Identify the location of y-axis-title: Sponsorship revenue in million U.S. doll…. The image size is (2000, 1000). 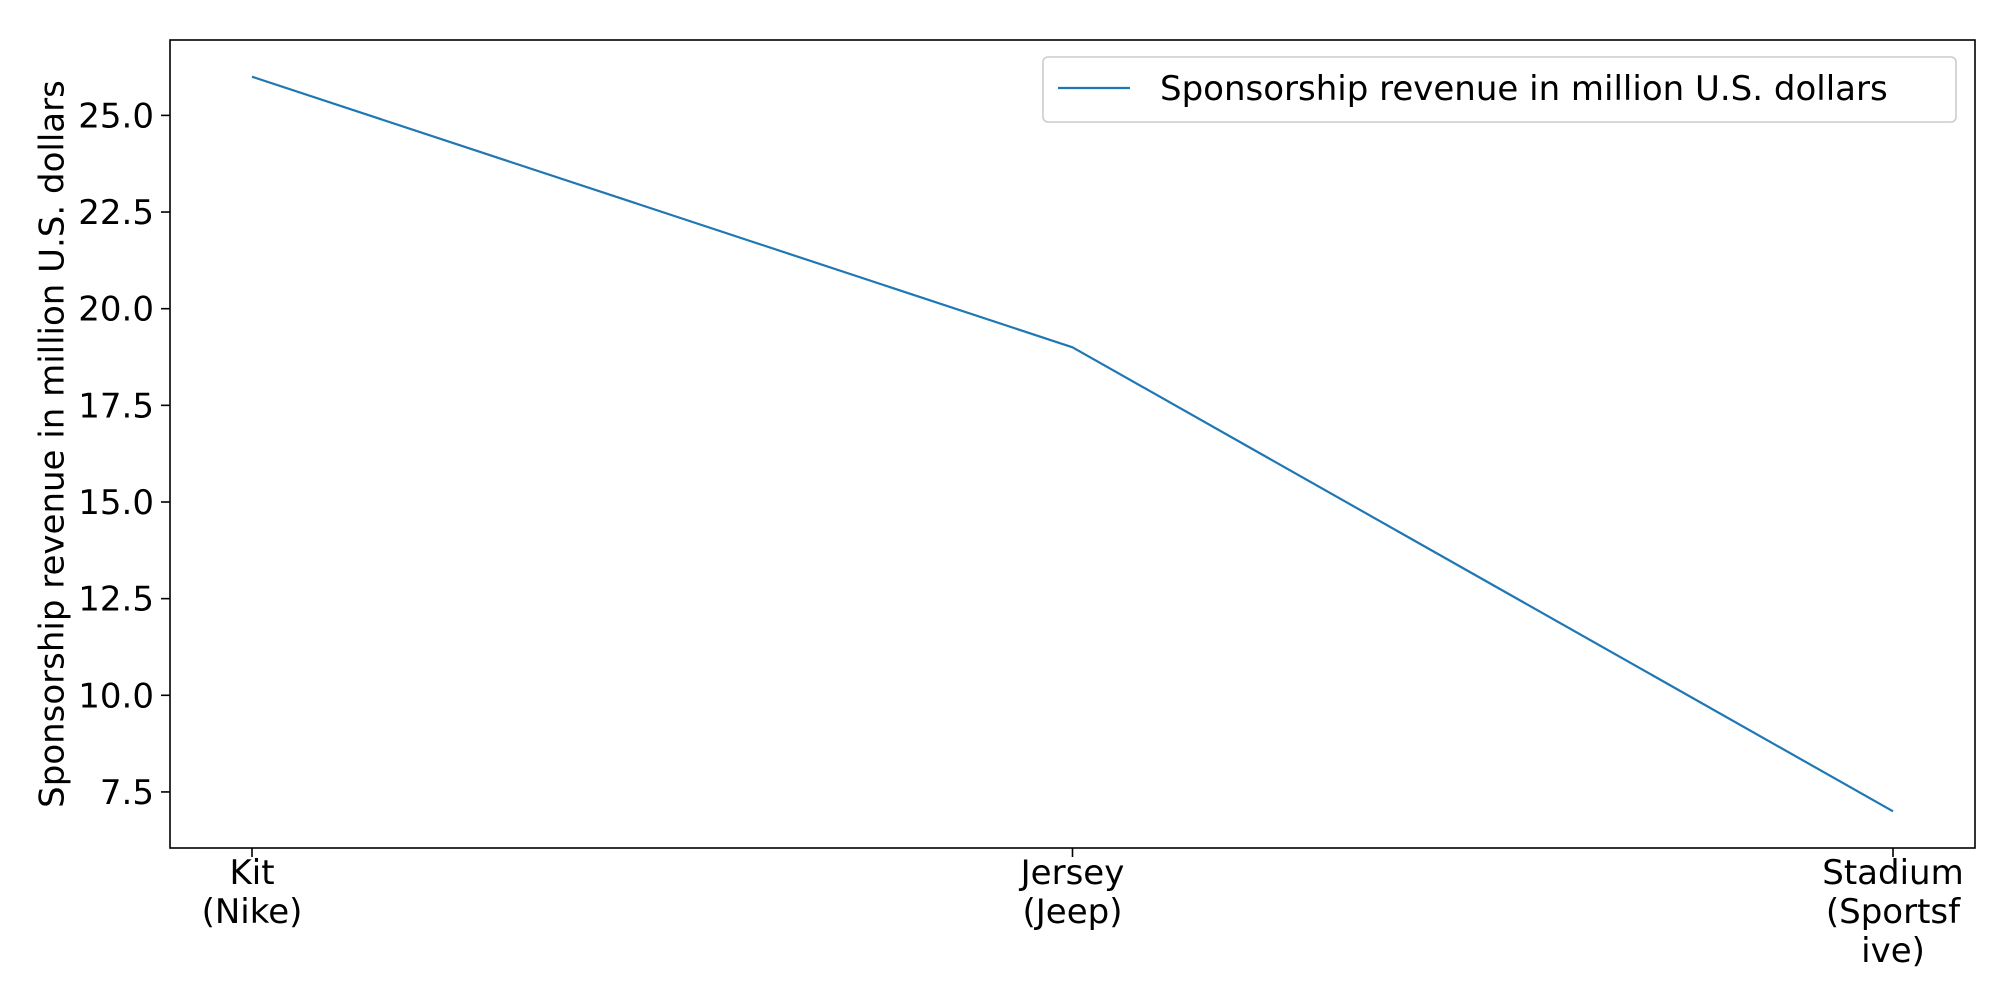
(53, 444).